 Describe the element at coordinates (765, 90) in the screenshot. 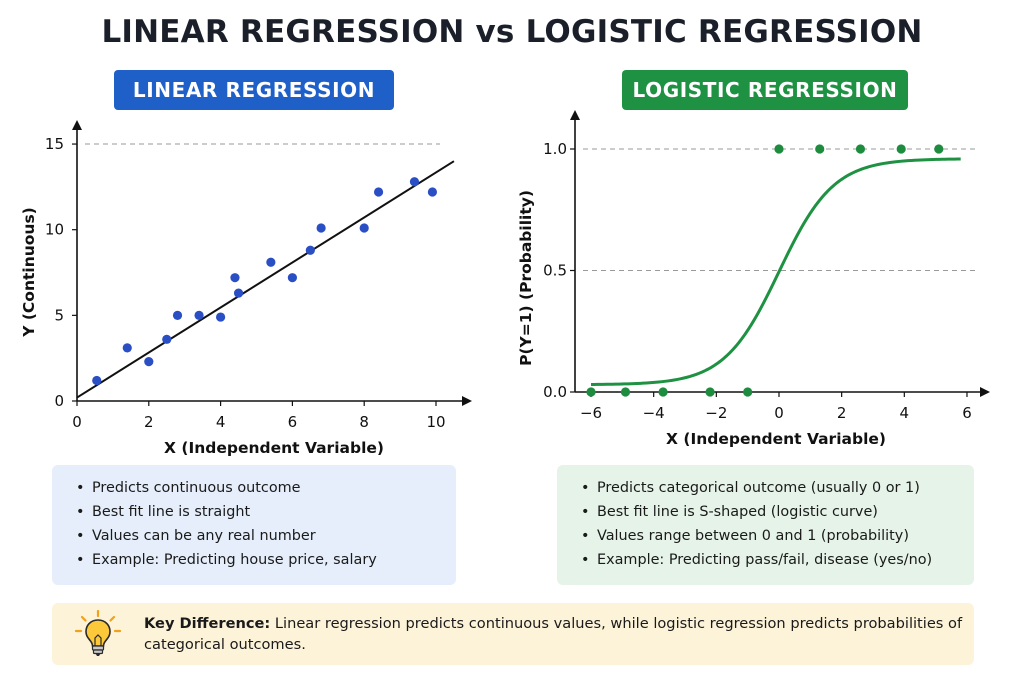

I see `logistic-chart-title: LOGISTIC REGRESSION` at that location.